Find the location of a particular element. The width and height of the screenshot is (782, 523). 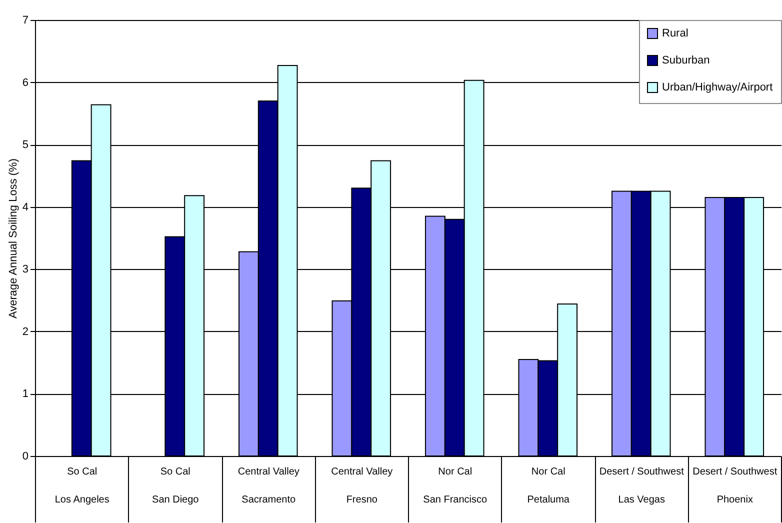

y-tick-label: 1 is located at coordinates (25, 394).